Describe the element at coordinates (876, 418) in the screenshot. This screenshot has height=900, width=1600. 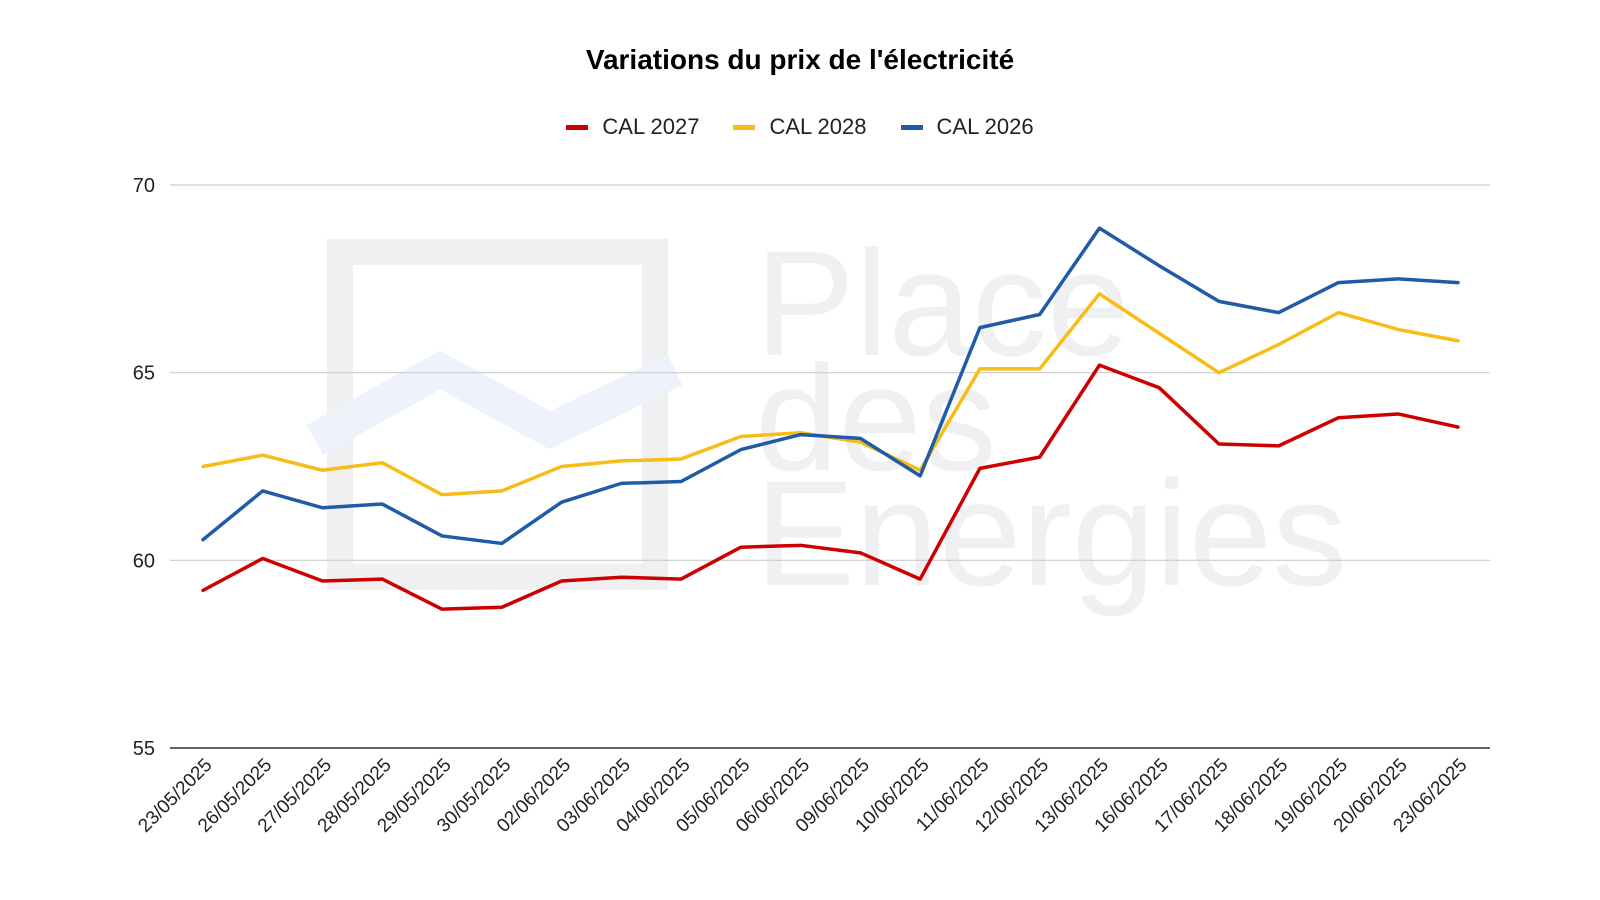
I see `watermark-word-2: des` at that location.